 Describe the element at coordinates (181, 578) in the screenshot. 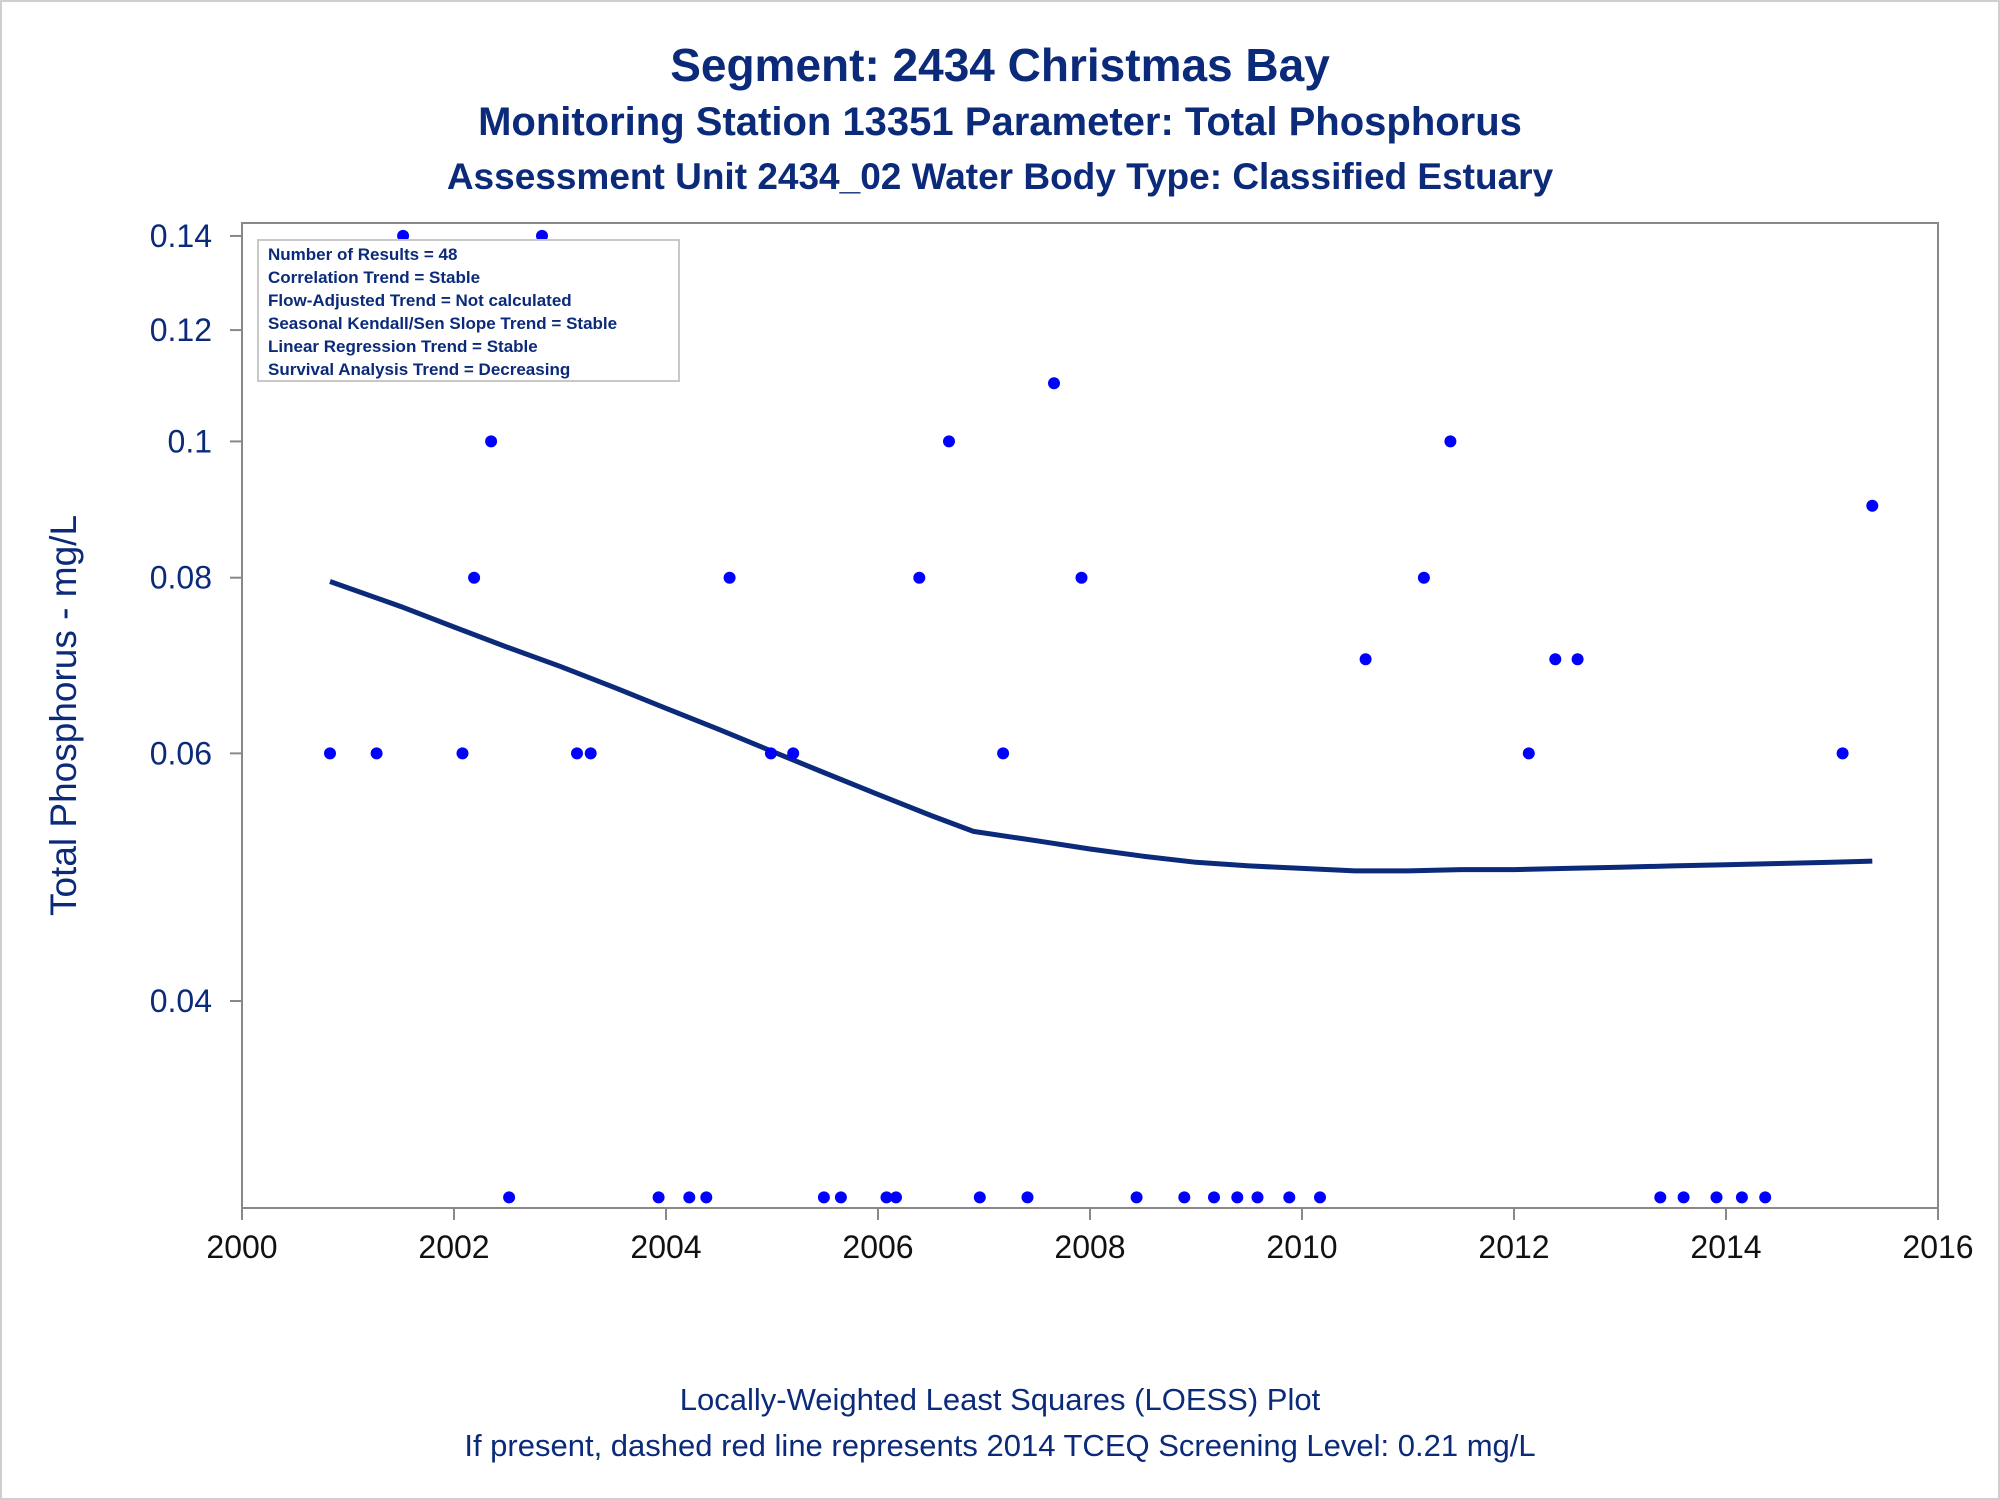

I see `y-tick-label: 0.08` at that location.